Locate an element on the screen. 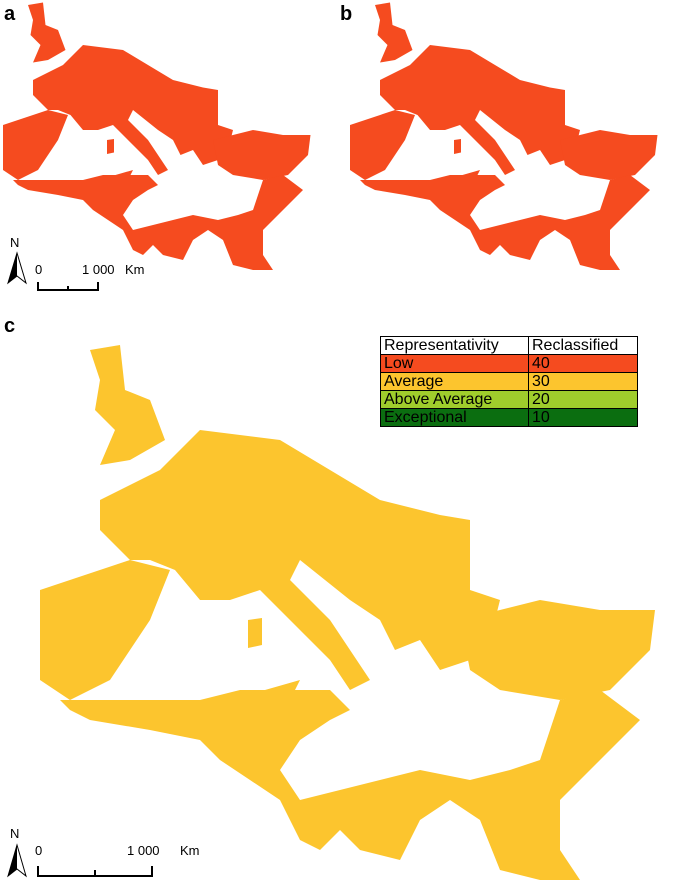 The image size is (685, 886). legend-value: 20 is located at coordinates (583, 399).